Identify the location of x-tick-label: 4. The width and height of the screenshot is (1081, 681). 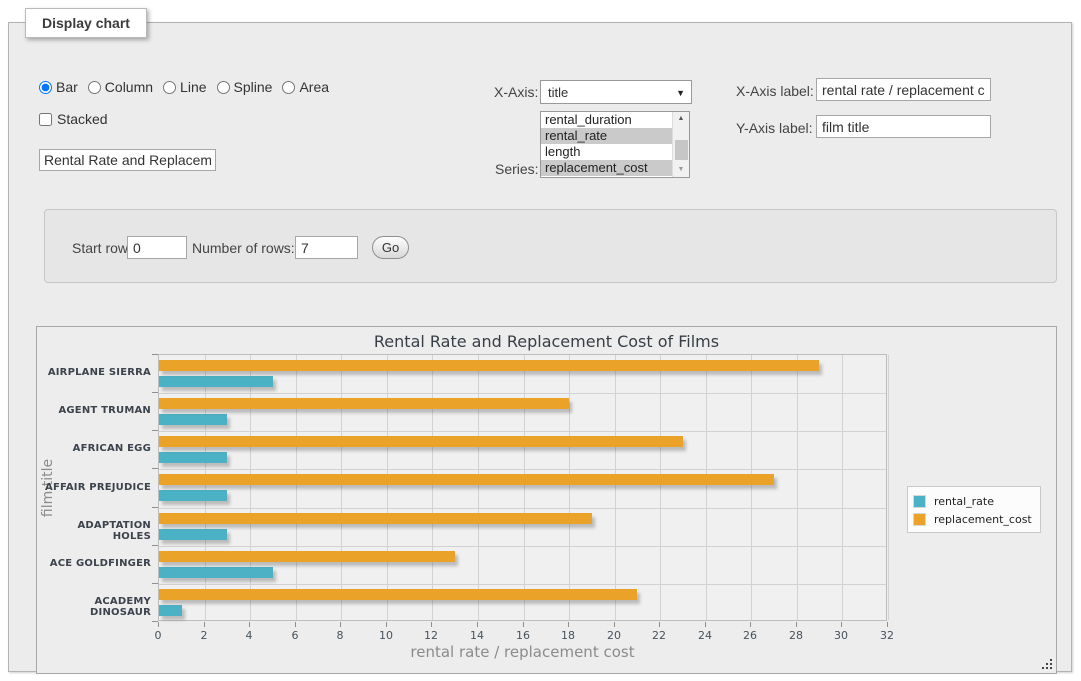
(249, 635).